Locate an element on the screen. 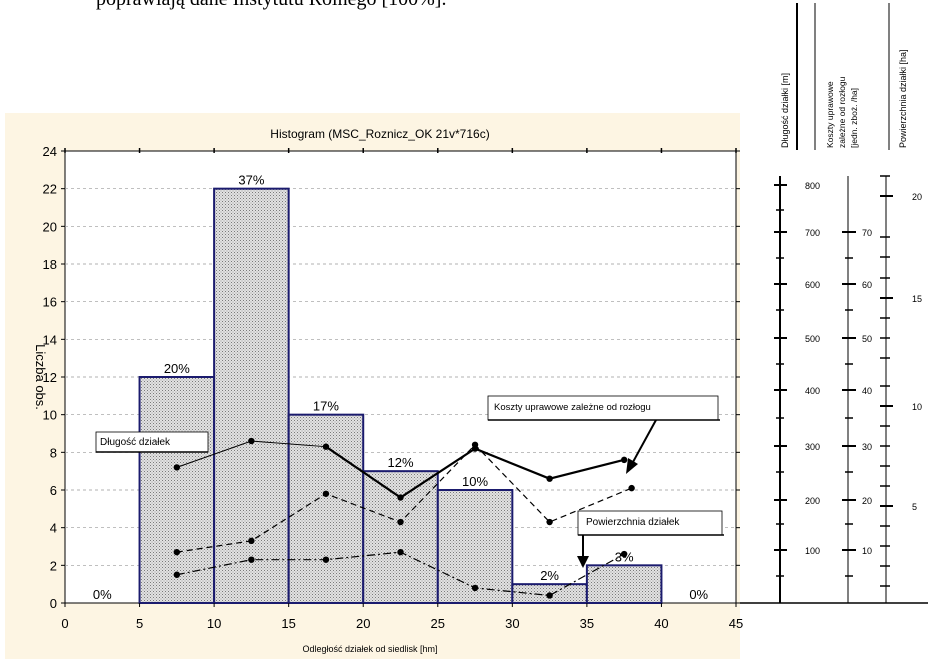  bar-percent-label: 17% is located at coordinates (326, 406).